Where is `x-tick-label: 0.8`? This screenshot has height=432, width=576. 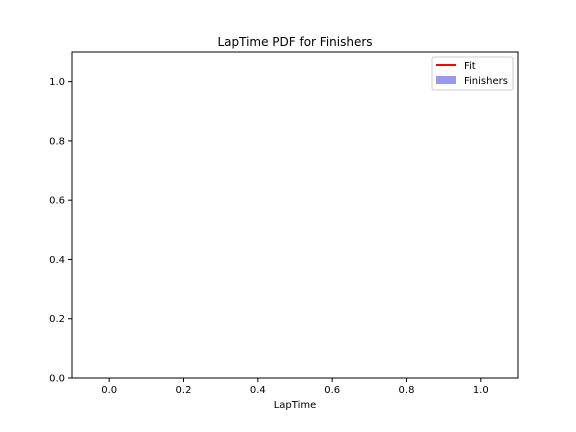 x-tick-label: 0.8 is located at coordinates (407, 390).